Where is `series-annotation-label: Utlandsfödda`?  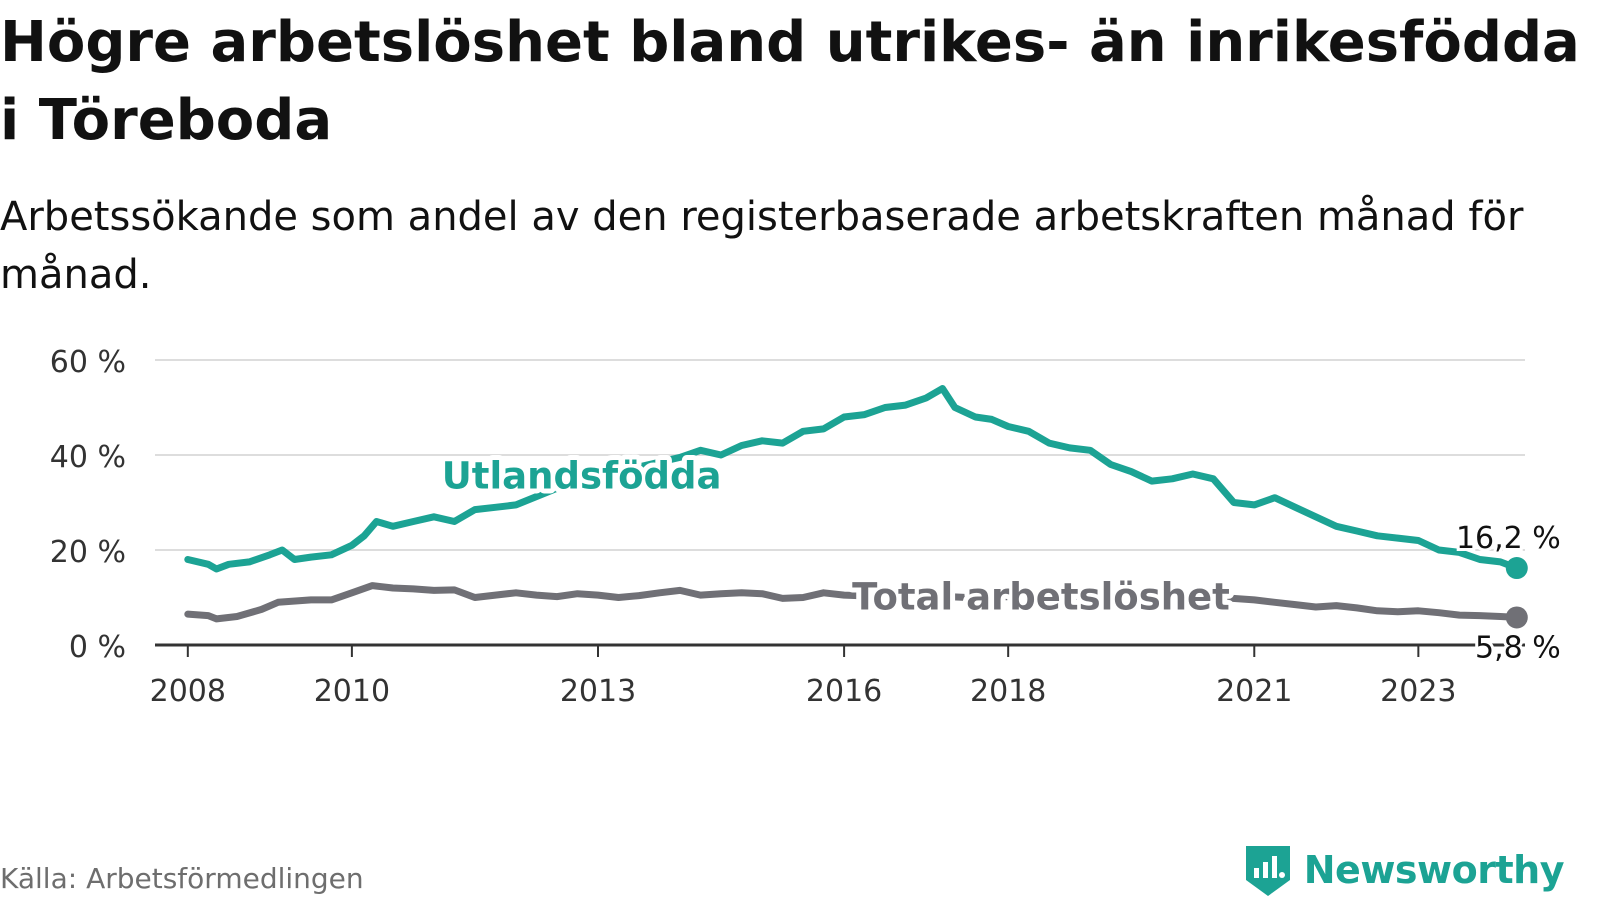
series-annotation-label: Utlandsfödda is located at coordinates (582, 475).